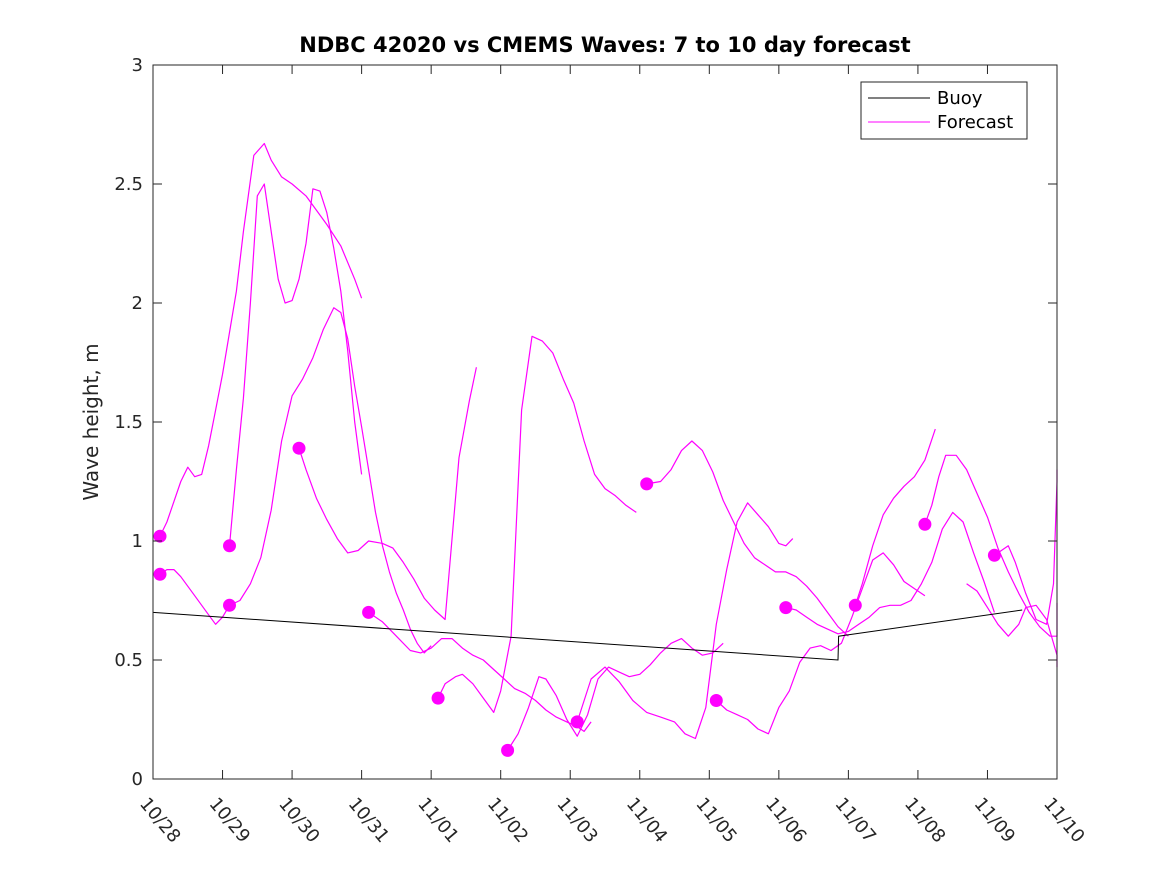  I want to click on buoy-line, so click(587, 635).